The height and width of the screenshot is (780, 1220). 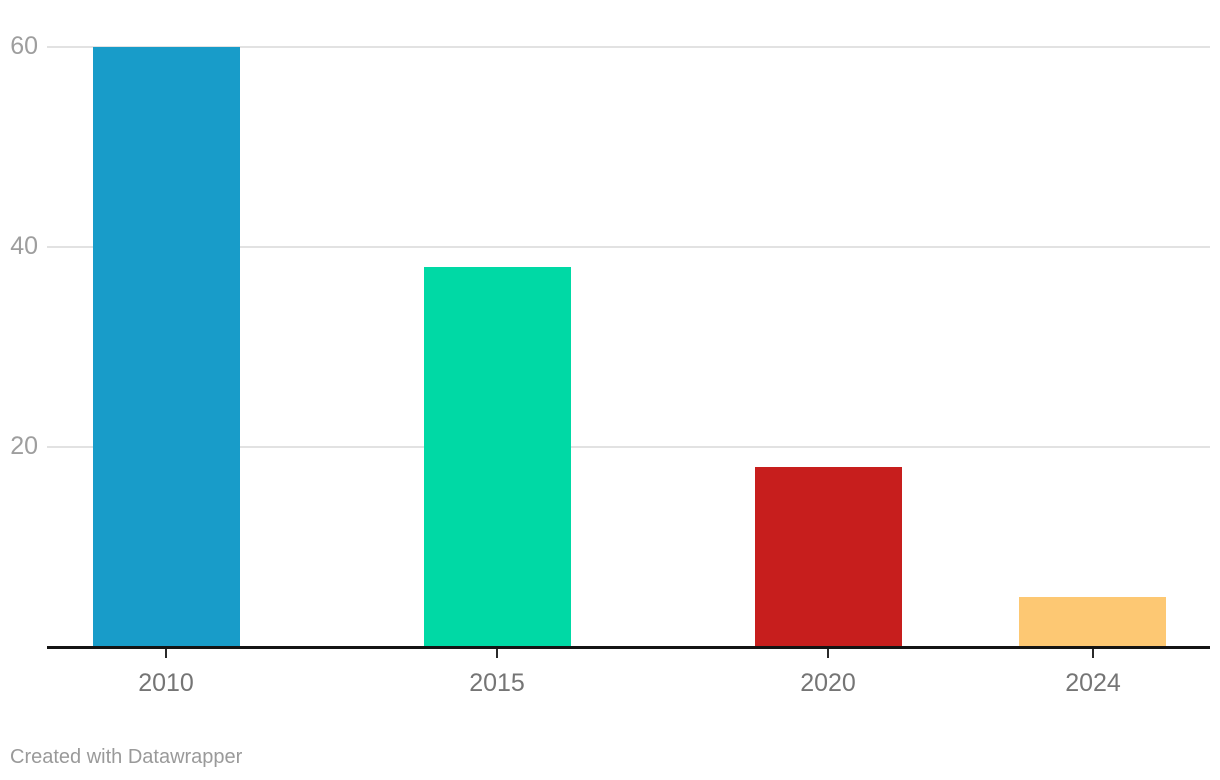 What do you see at coordinates (497, 683) in the screenshot?
I see `x-axis-tick-label-2015: 2015` at bounding box center [497, 683].